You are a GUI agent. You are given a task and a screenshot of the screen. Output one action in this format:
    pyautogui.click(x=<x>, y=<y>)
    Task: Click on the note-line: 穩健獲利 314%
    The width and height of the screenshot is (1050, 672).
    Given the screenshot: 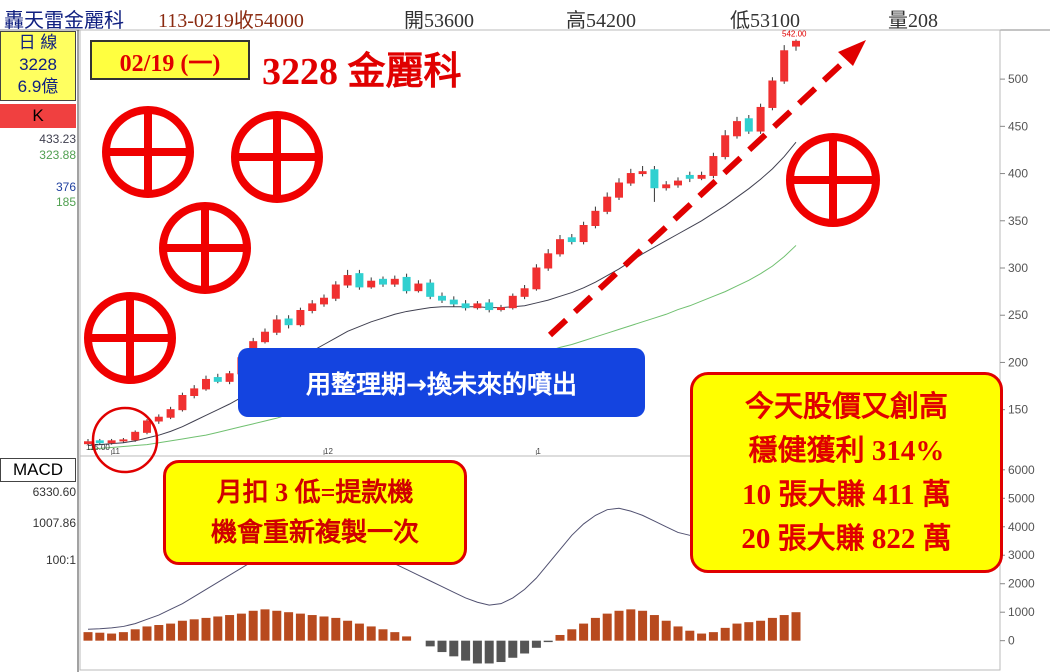 What is the action you would take?
    pyautogui.click(x=846, y=450)
    